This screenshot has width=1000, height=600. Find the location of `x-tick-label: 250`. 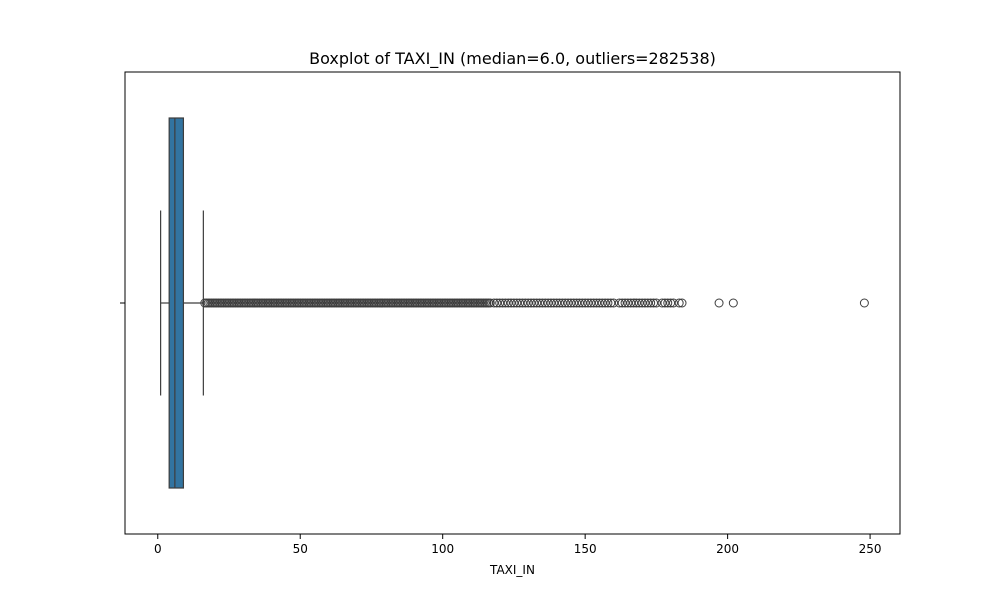

x-tick-label: 250 is located at coordinates (870, 549).